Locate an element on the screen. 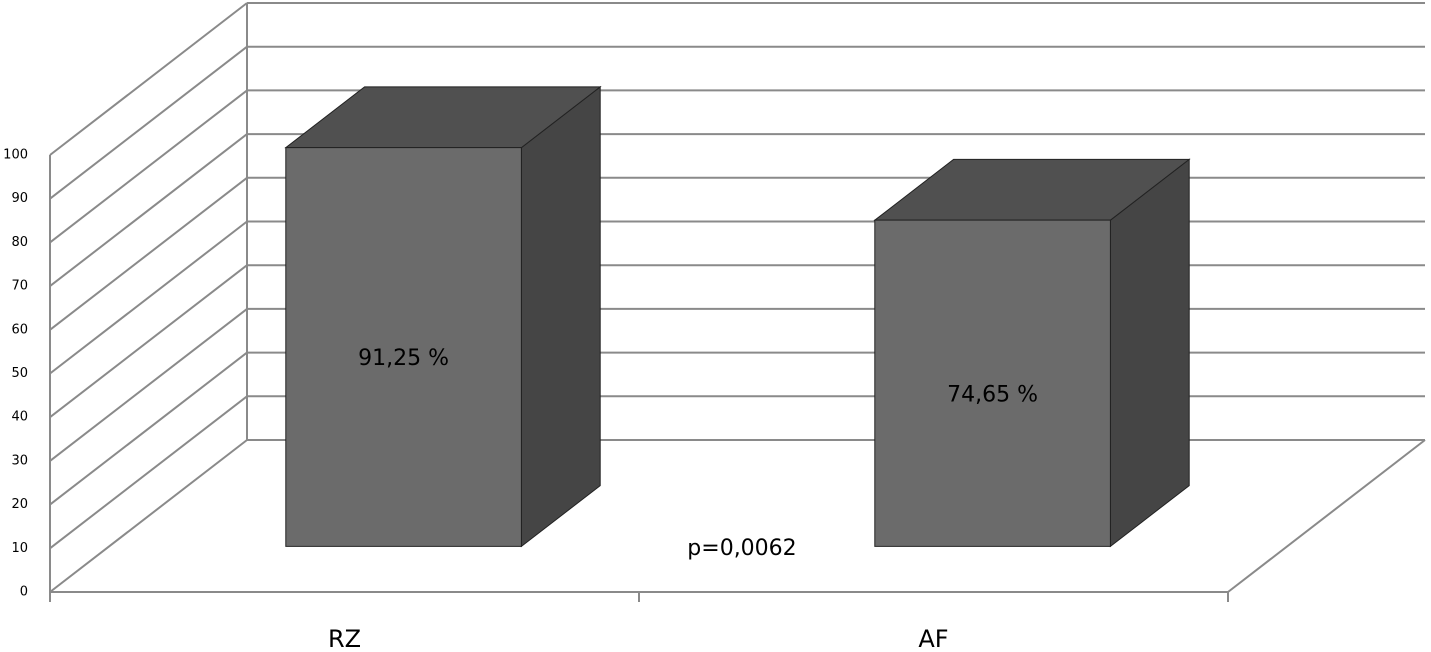  y-tick-label: 90 is located at coordinates (19, 198).